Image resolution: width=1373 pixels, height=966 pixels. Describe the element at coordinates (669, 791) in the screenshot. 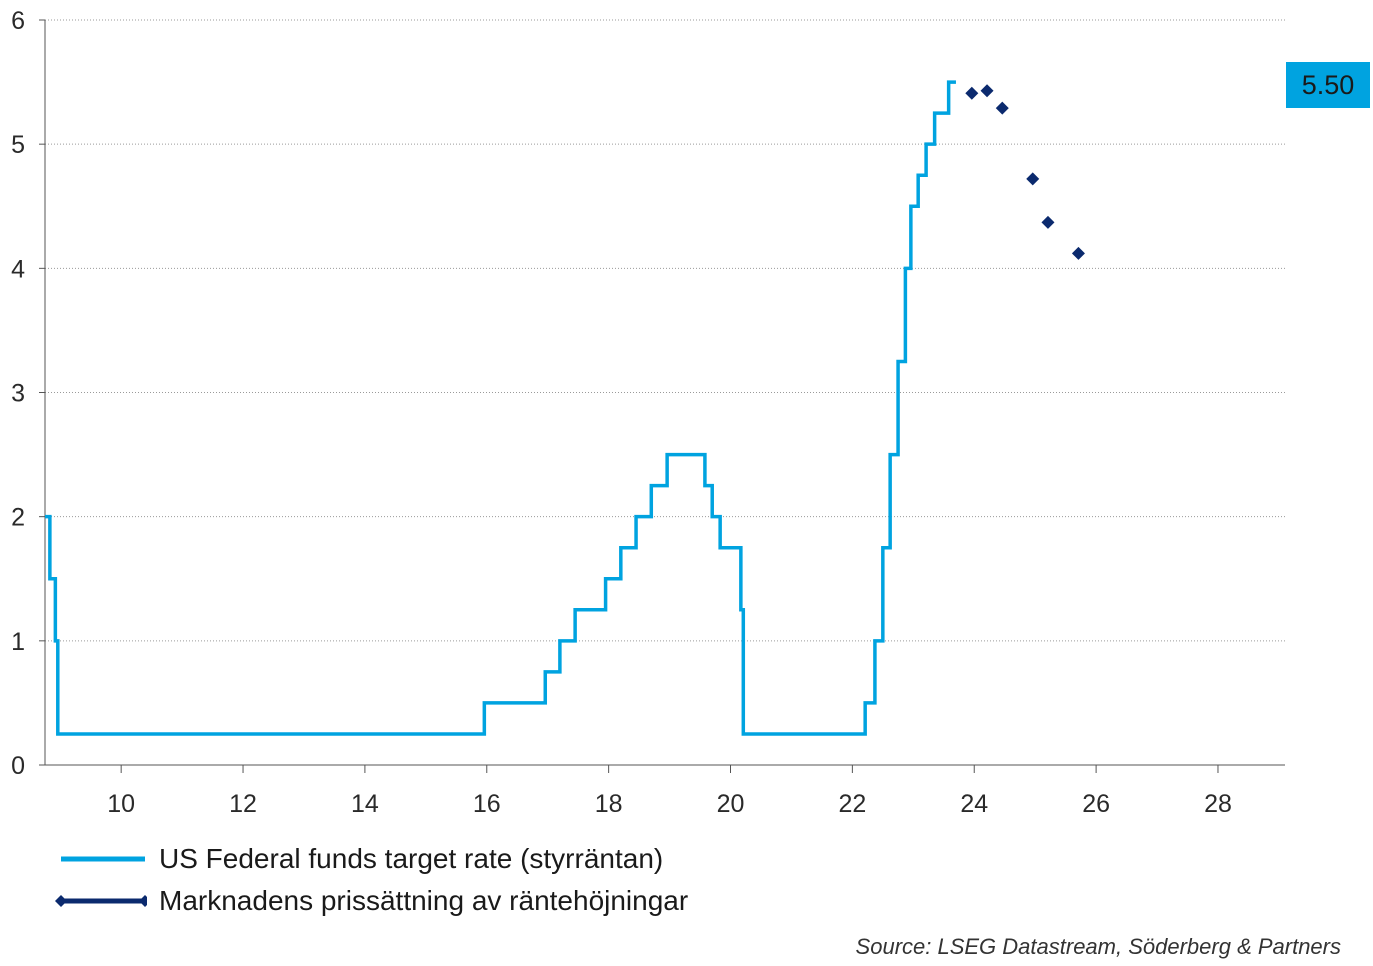

I see `x-axis-ticks: 10 12 14 16 18 20 22 24 26 28` at that location.